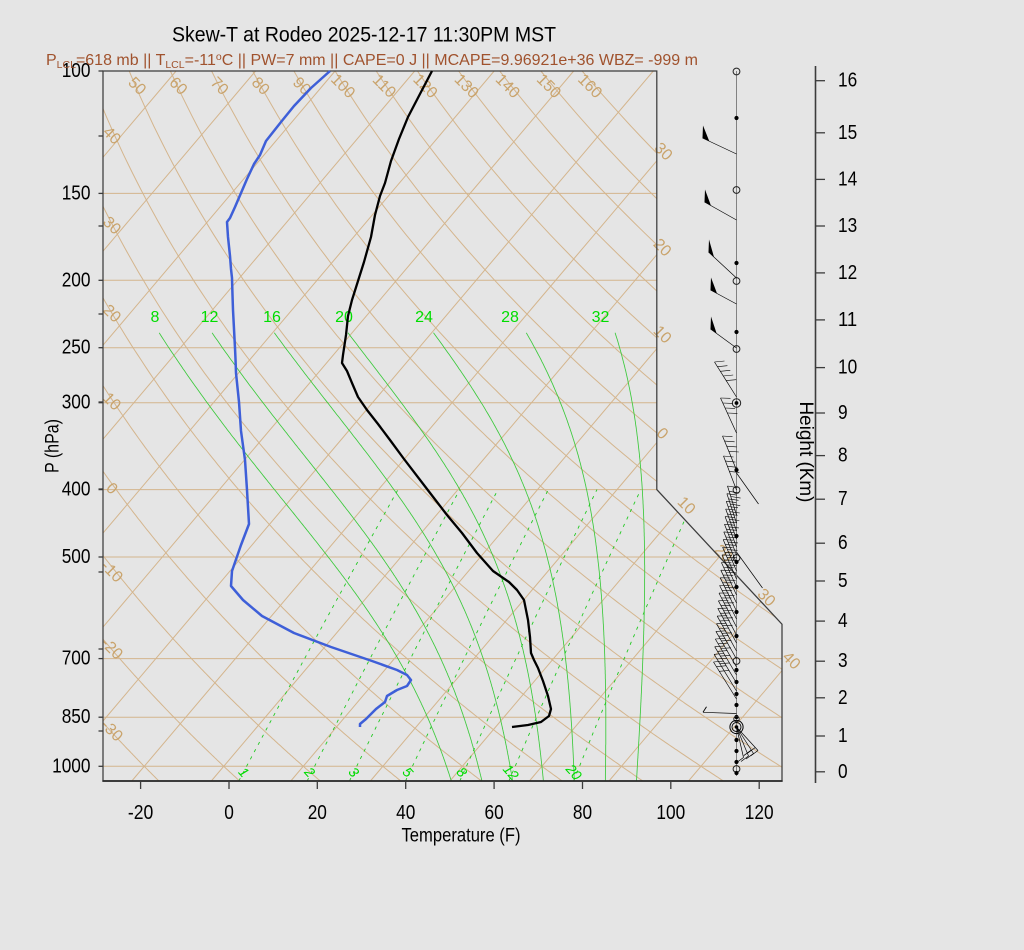 Image resolution: width=1024 pixels, height=950 pixels. Describe the element at coordinates (843, 736) in the screenshot. I see `svg-text: 1` at that location.